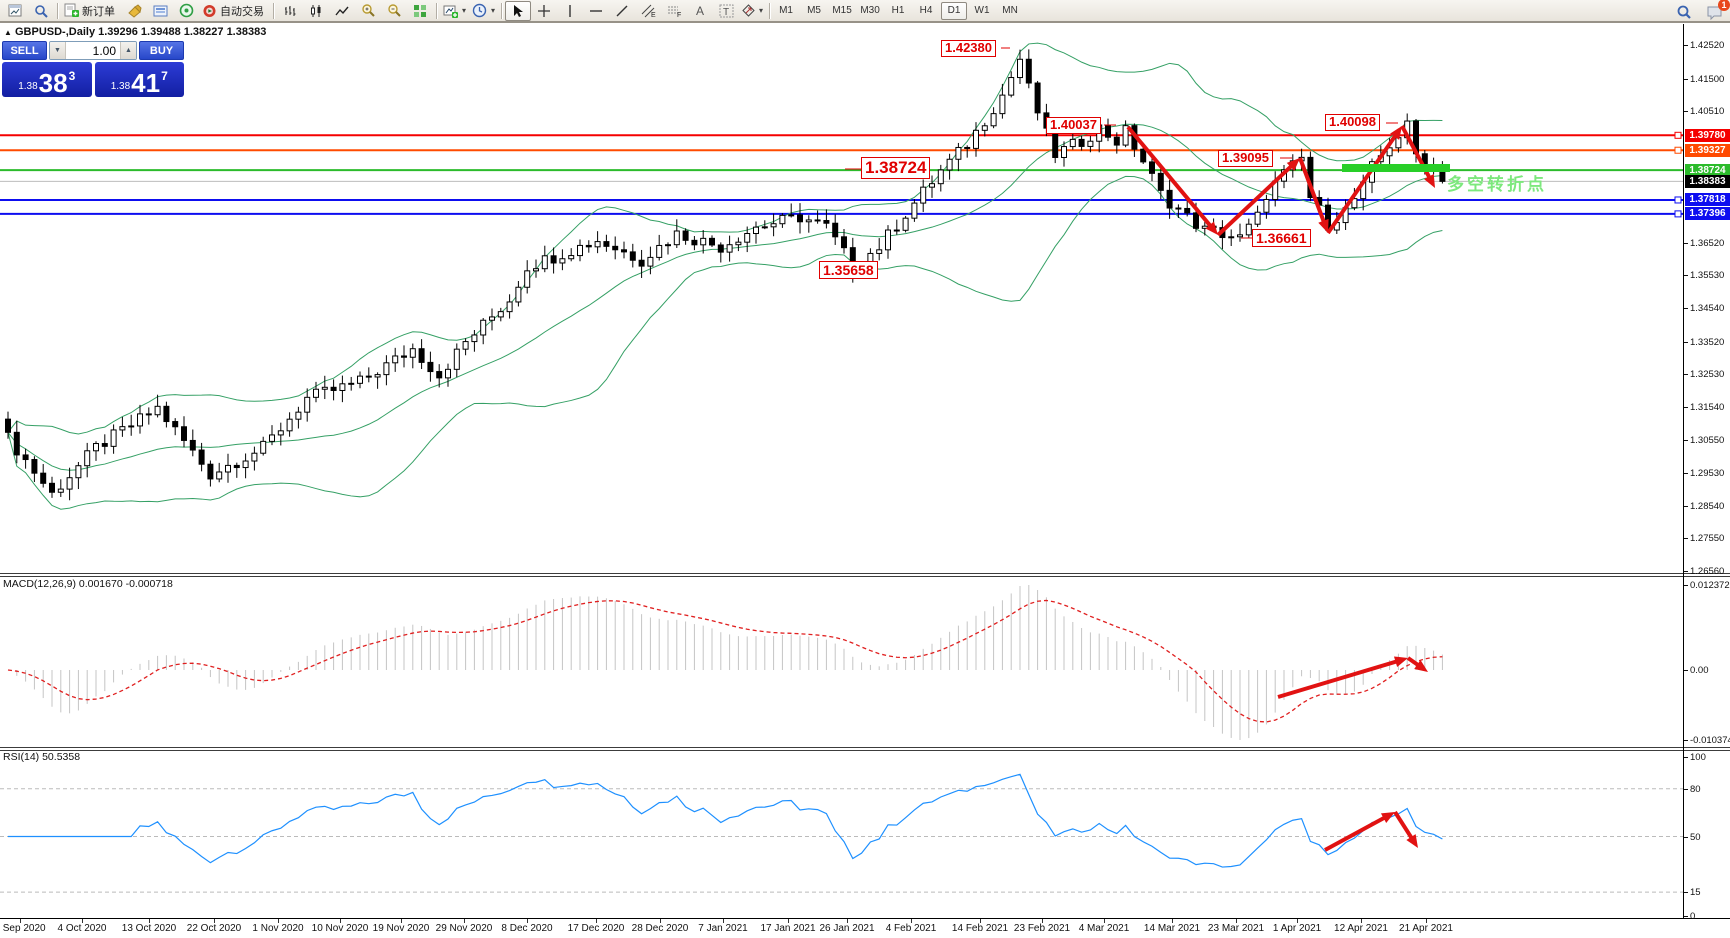  Describe the element at coordinates (1707, 214) in the screenshot. I see `price-line-label: 1.37396` at that location.